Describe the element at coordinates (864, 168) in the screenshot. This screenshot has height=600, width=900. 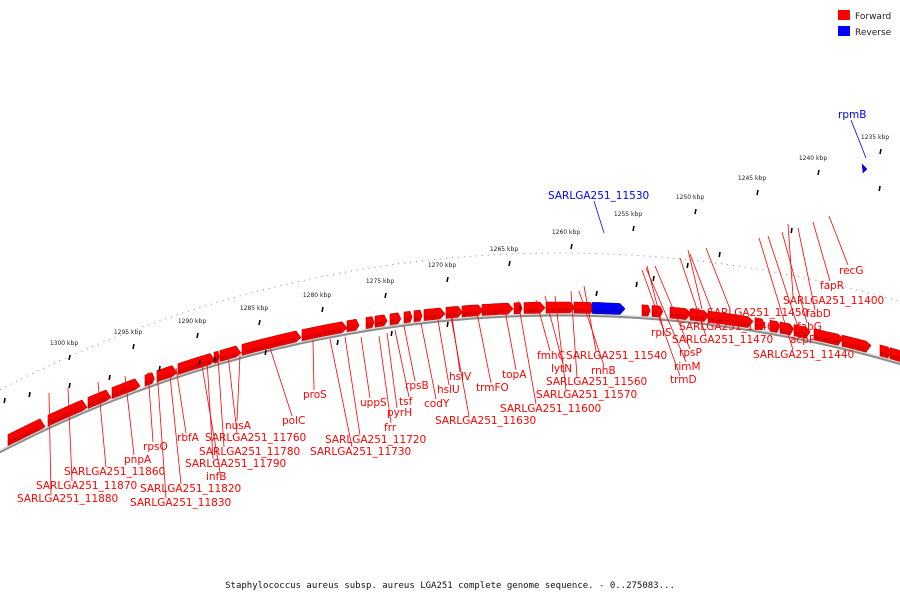
I see `reverse-gene-small` at that location.